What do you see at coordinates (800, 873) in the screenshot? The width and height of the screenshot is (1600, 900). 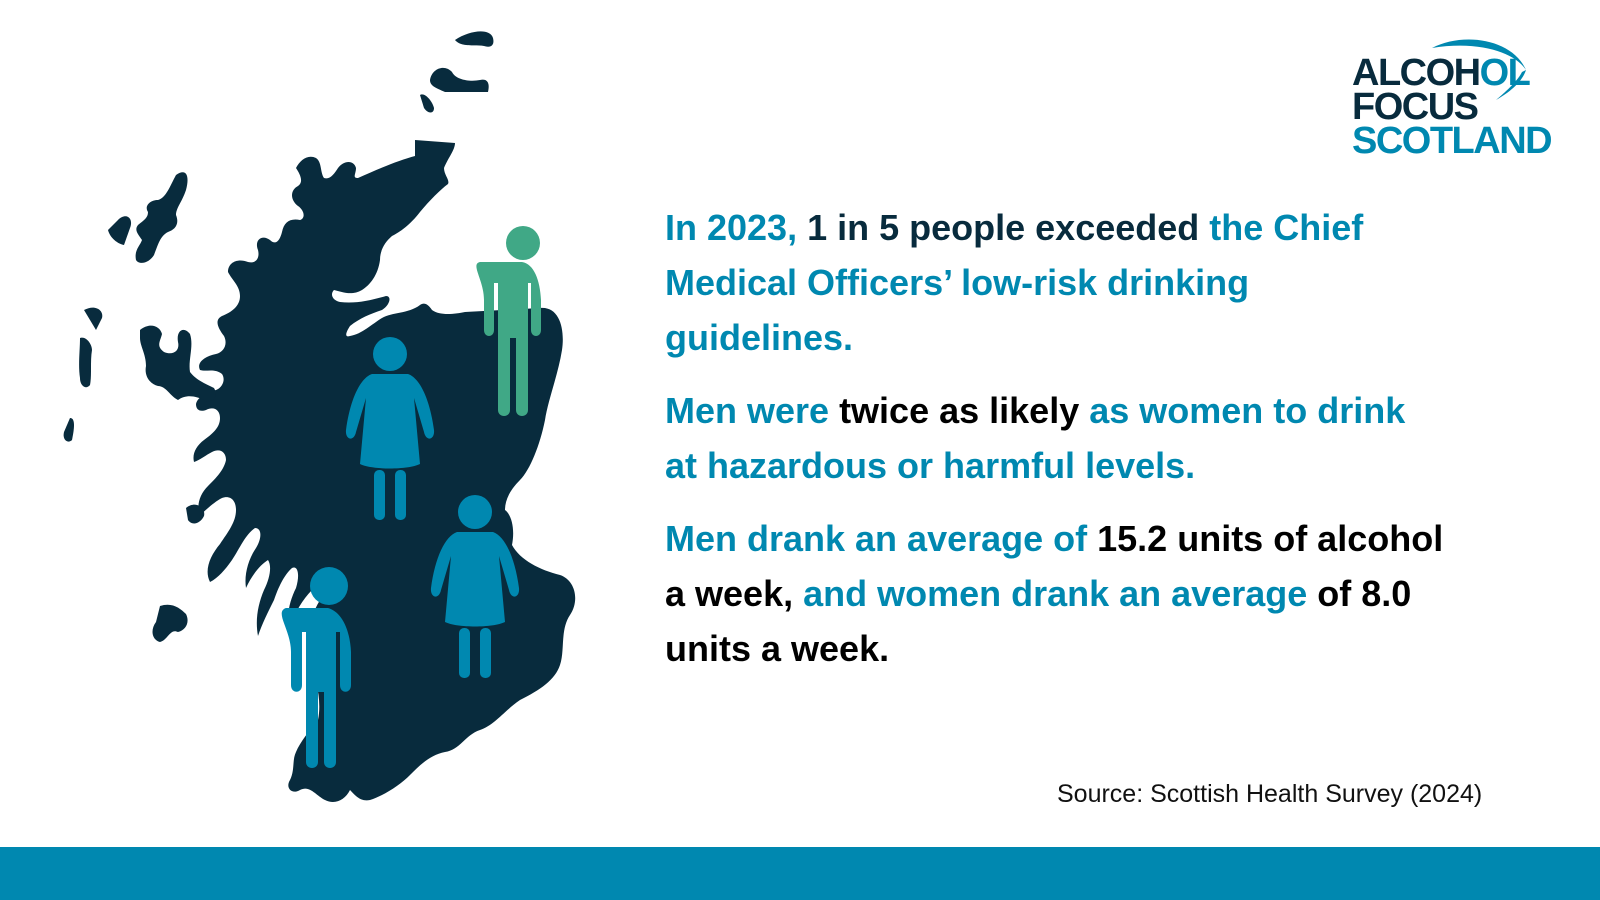 I see `footer-bar` at bounding box center [800, 873].